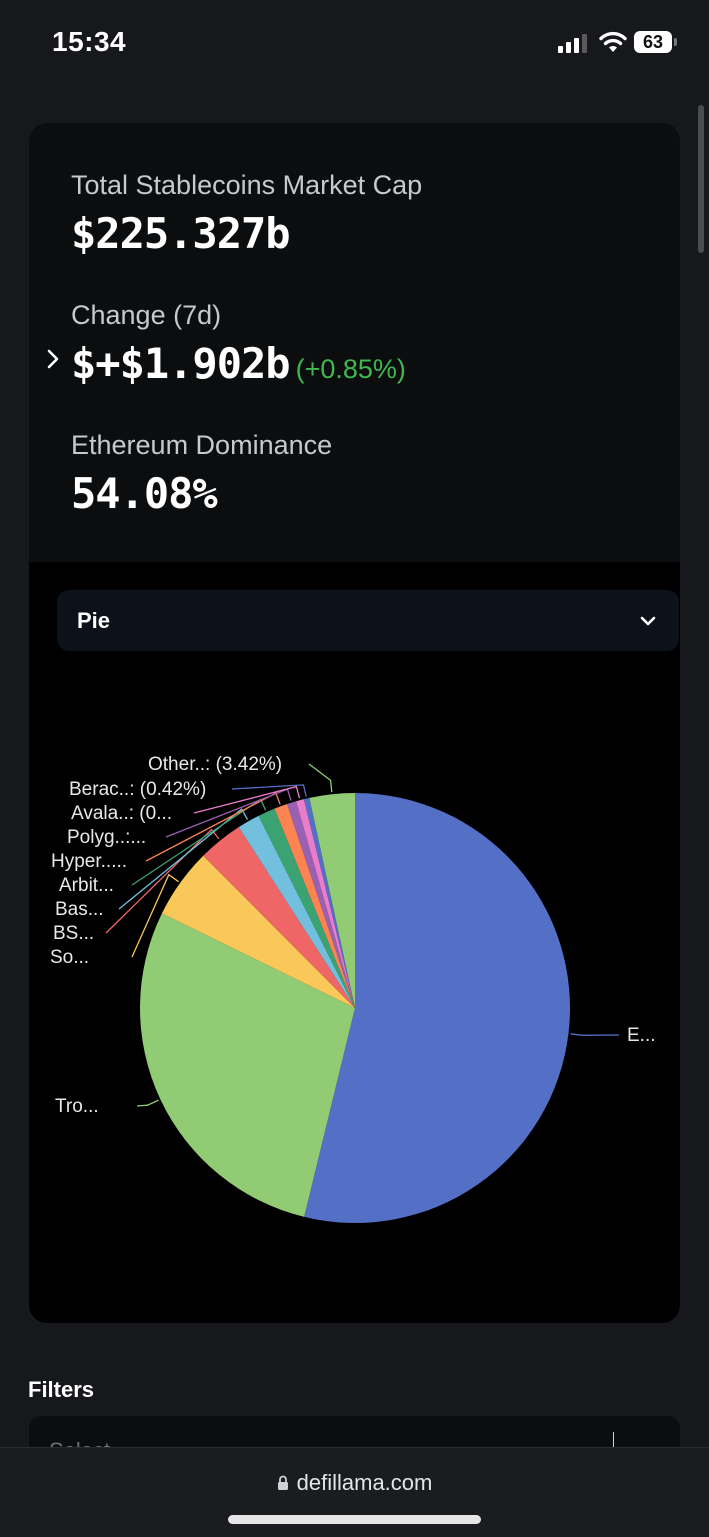  What do you see at coordinates (89, 41) in the screenshot?
I see `status-time: 15:34` at bounding box center [89, 41].